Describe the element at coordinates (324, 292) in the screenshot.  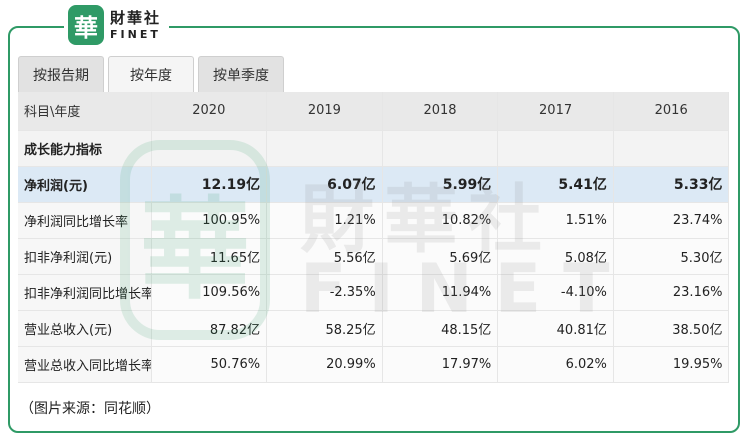
I see `value-cell: -2.35%` at that location.